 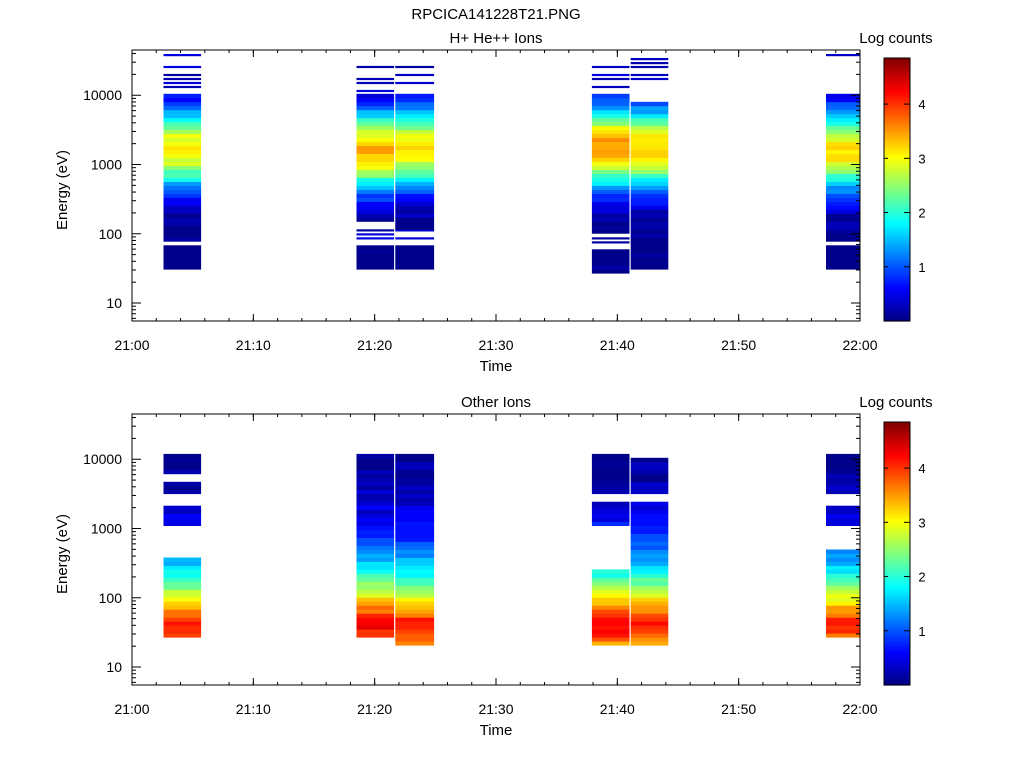 What do you see at coordinates (114, 303) in the screenshot?
I see `y-tick-label: 10` at bounding box center [114, 303].